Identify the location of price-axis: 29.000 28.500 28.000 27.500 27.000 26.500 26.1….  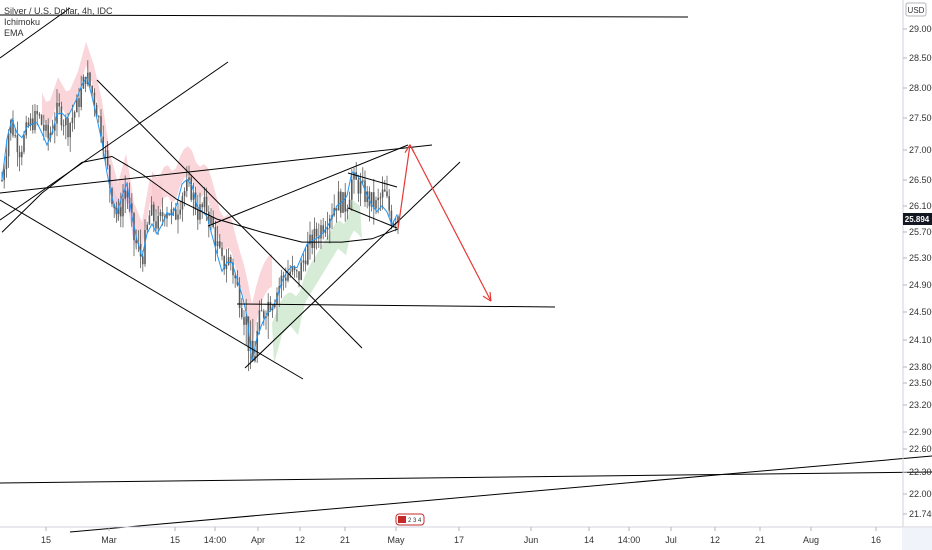
(917, 271).